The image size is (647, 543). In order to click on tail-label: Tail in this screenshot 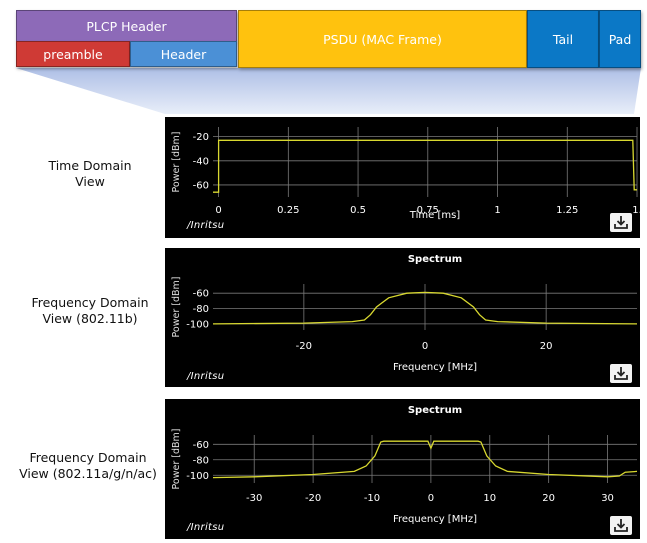, I will do `click(563, 39)`.